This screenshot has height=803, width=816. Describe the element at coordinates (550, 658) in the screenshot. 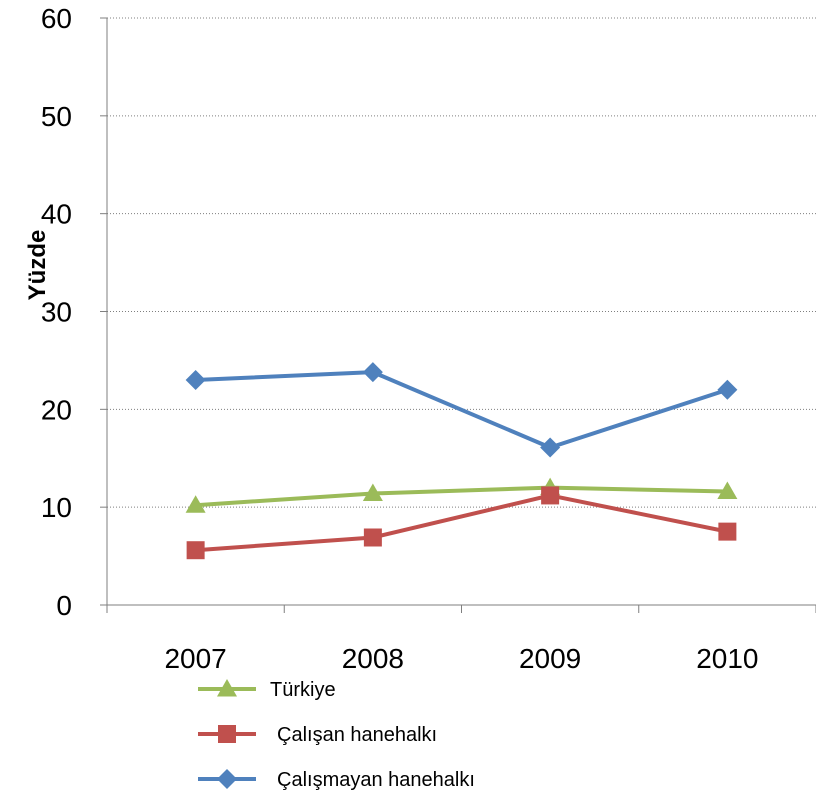

I see `x-tick-label: 2009` at that location.